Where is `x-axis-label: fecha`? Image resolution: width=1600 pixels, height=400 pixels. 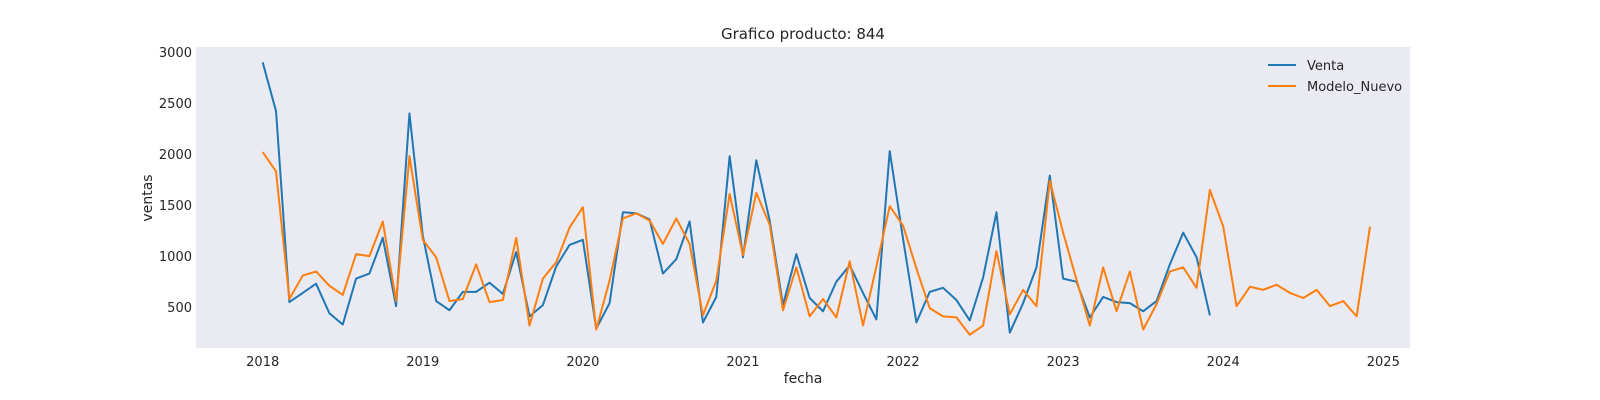 x-axis-label: fecha is located at coordinates (803, 379).